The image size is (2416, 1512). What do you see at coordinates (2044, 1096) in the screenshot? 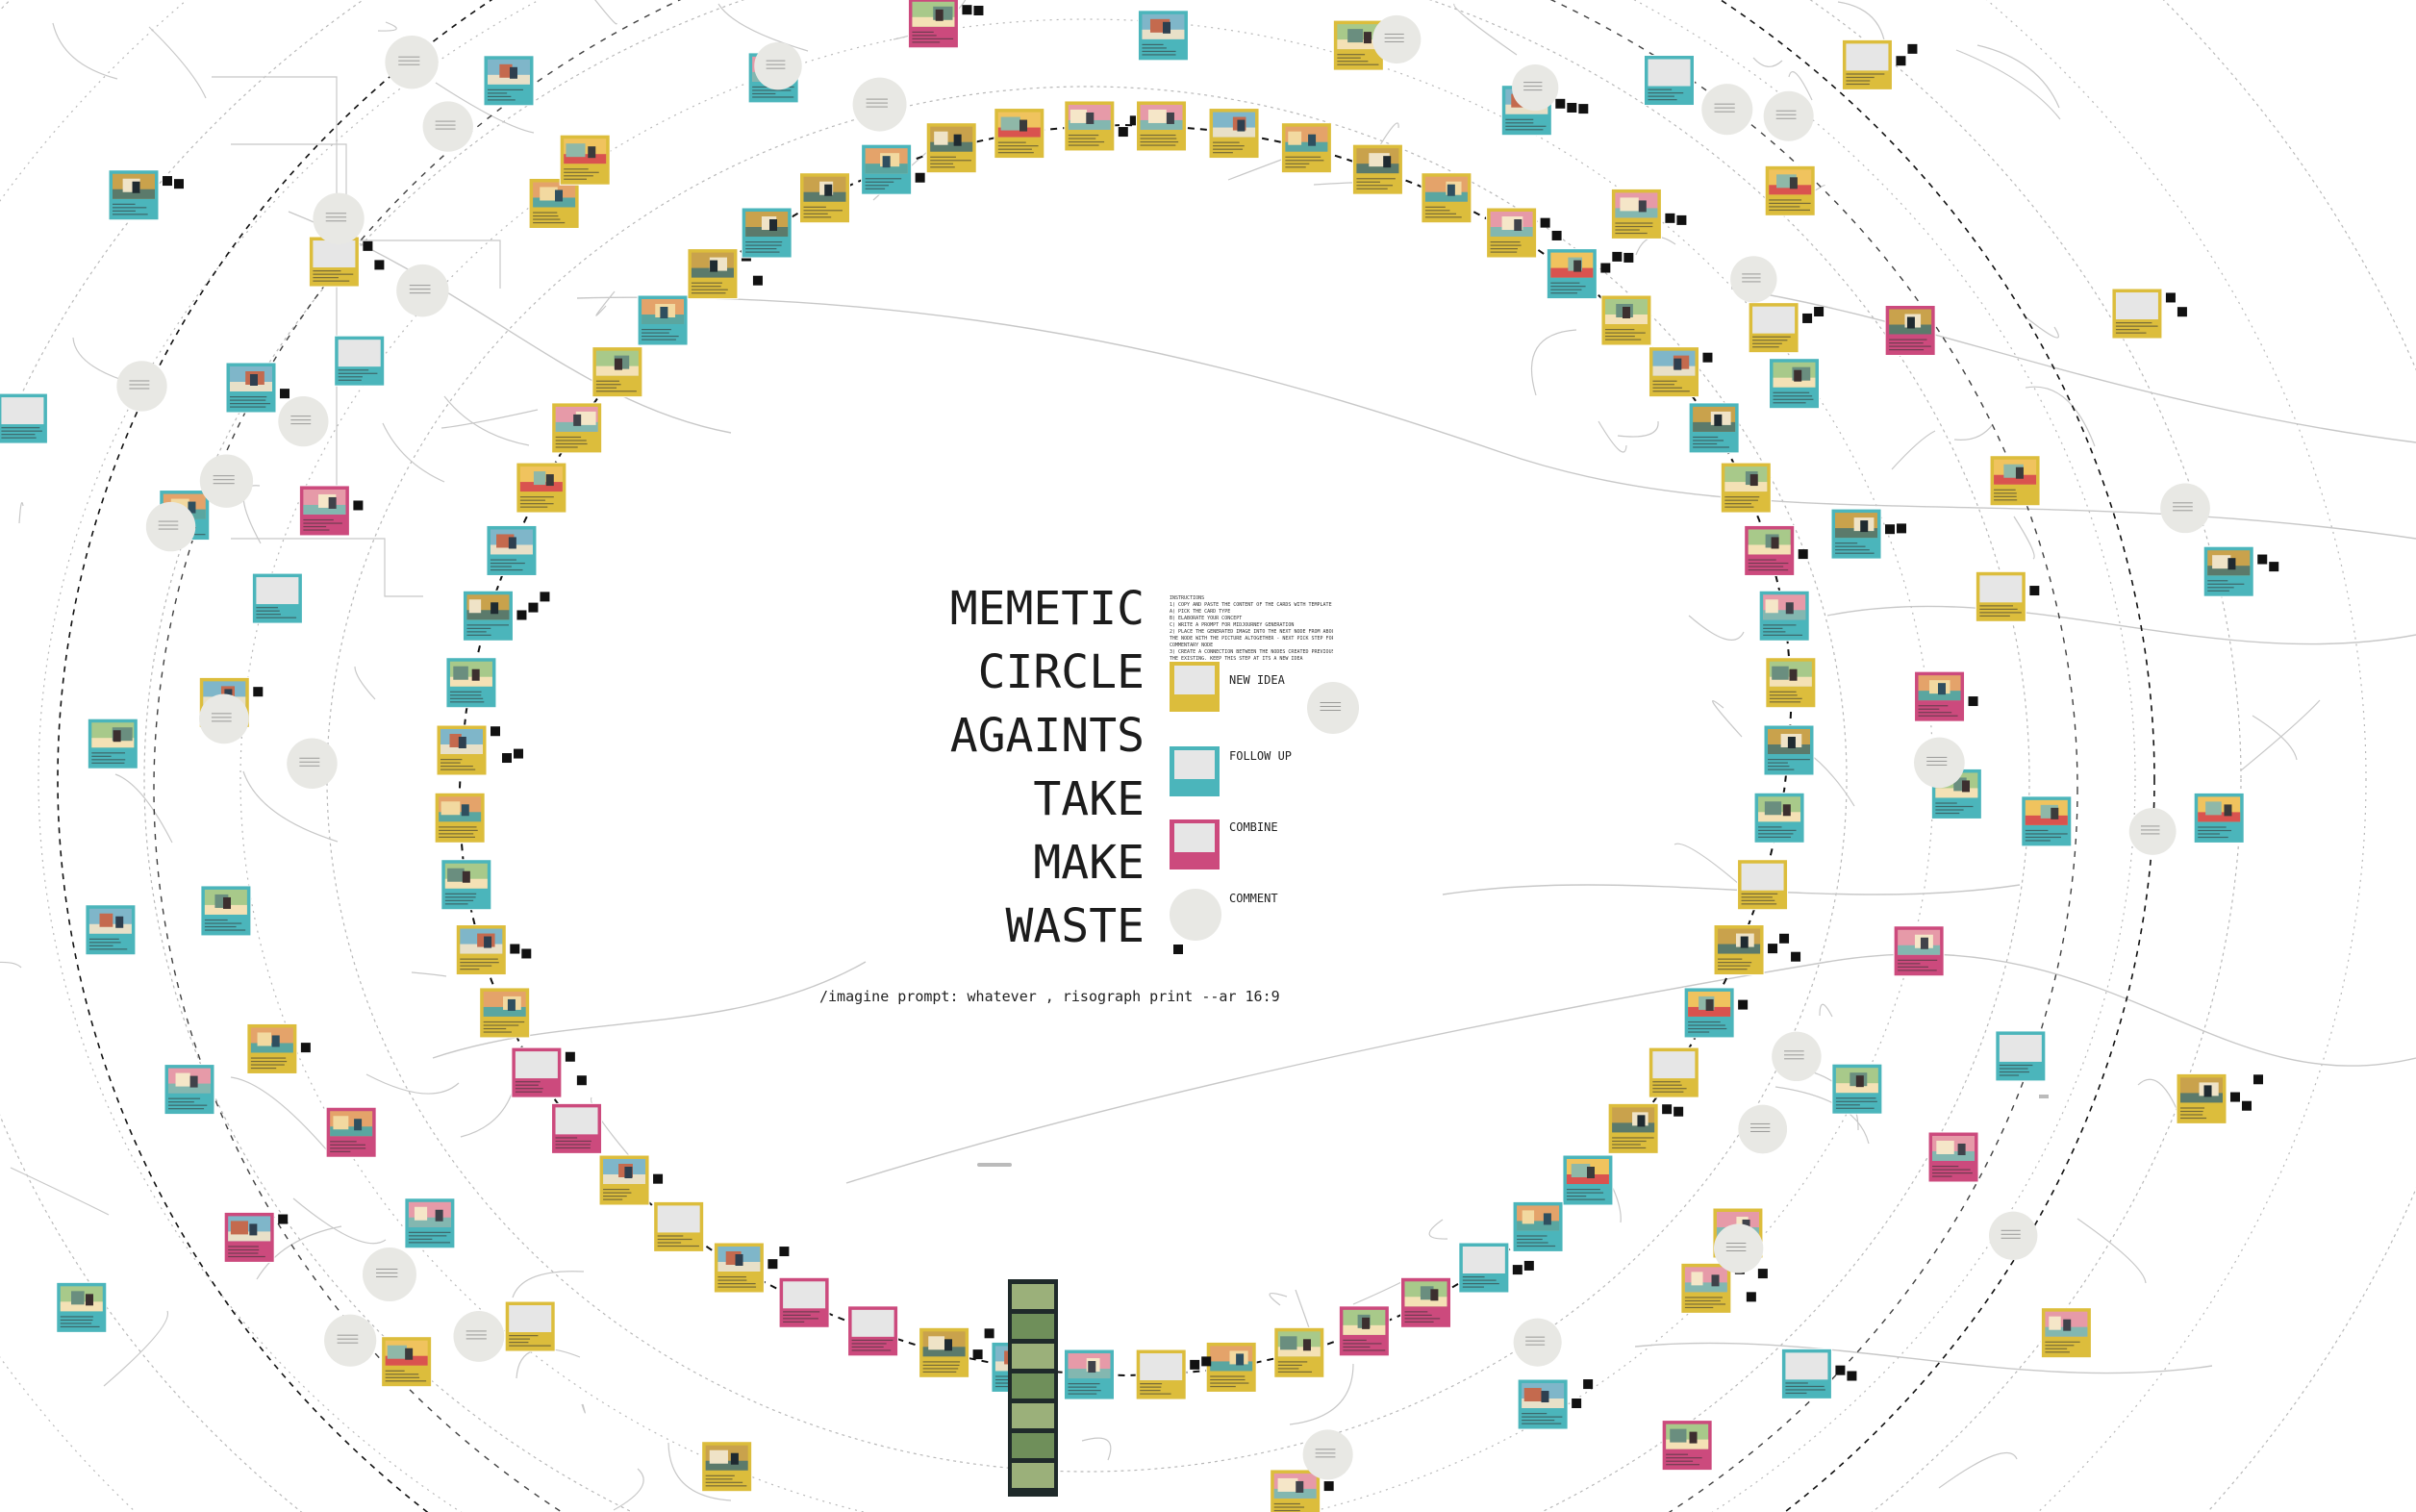
I see `resize-handle` at bounding box center [2044, 1096].